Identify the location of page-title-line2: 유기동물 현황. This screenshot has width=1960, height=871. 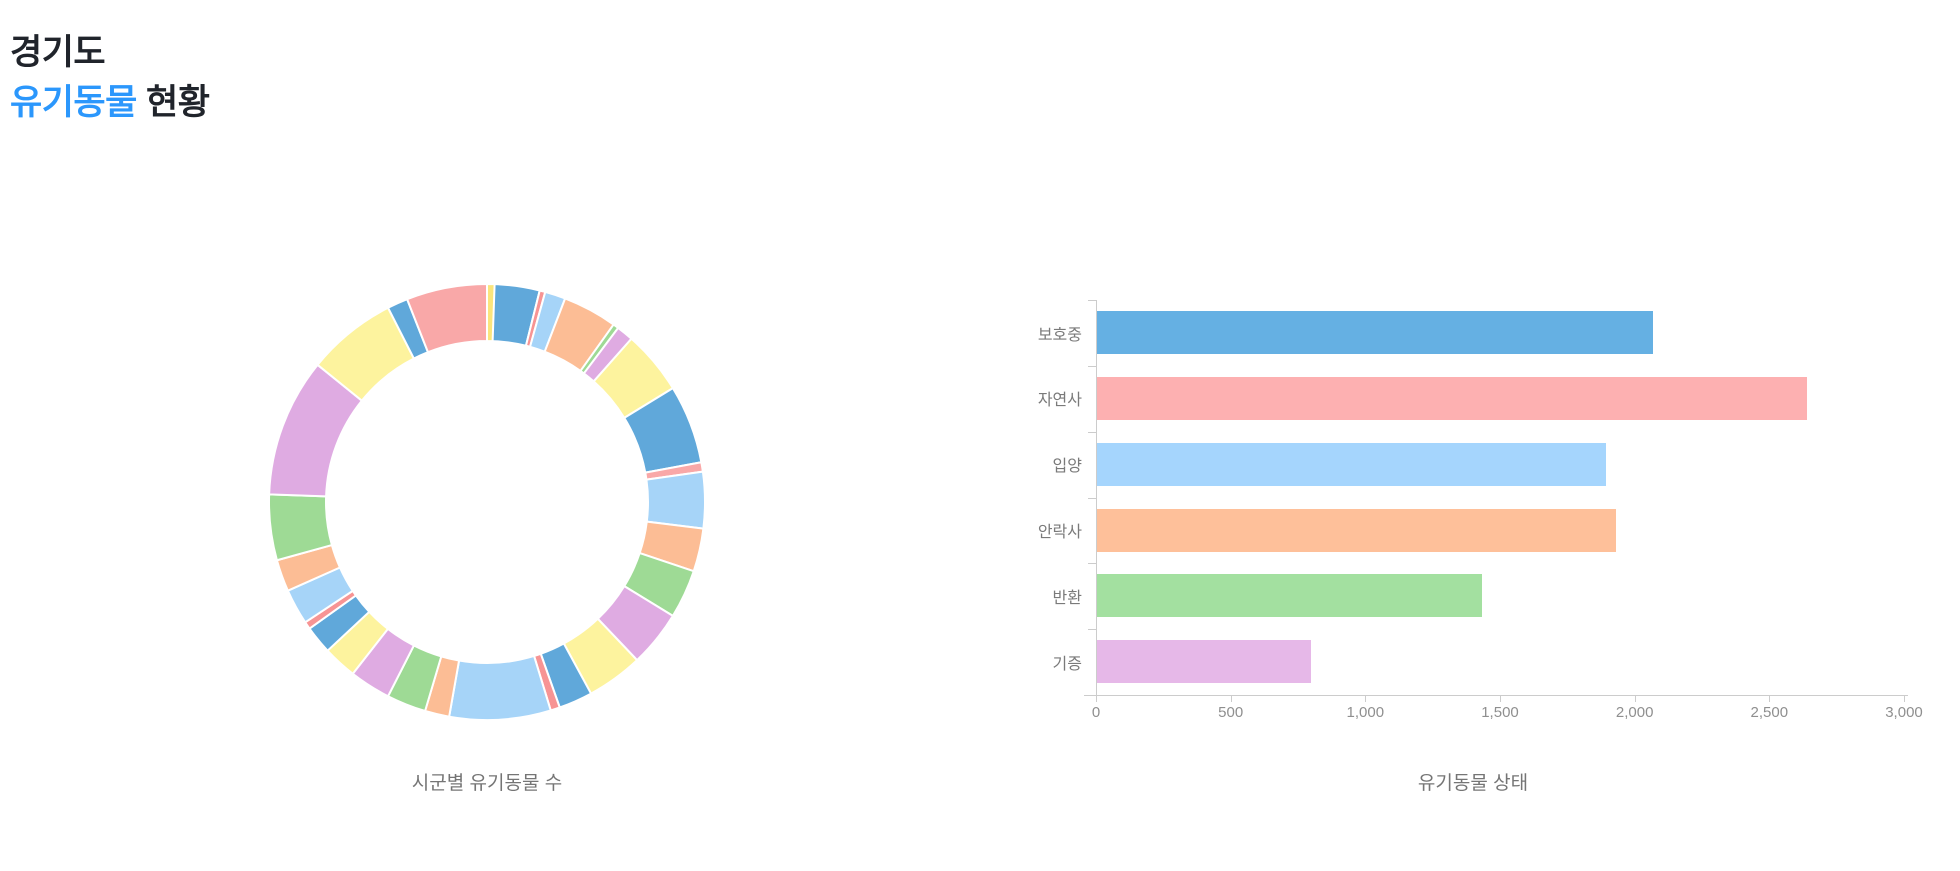
(110, 103).